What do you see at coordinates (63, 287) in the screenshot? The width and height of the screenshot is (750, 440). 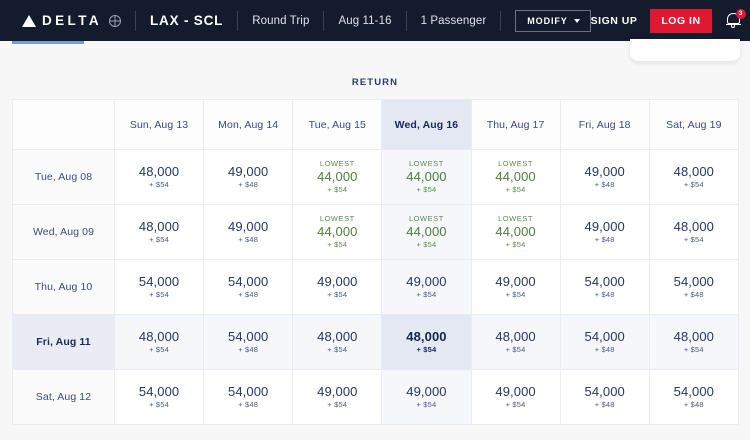 I see `depart-date-row-header: Thu, Aug 10` at bounding box center [63, 287].